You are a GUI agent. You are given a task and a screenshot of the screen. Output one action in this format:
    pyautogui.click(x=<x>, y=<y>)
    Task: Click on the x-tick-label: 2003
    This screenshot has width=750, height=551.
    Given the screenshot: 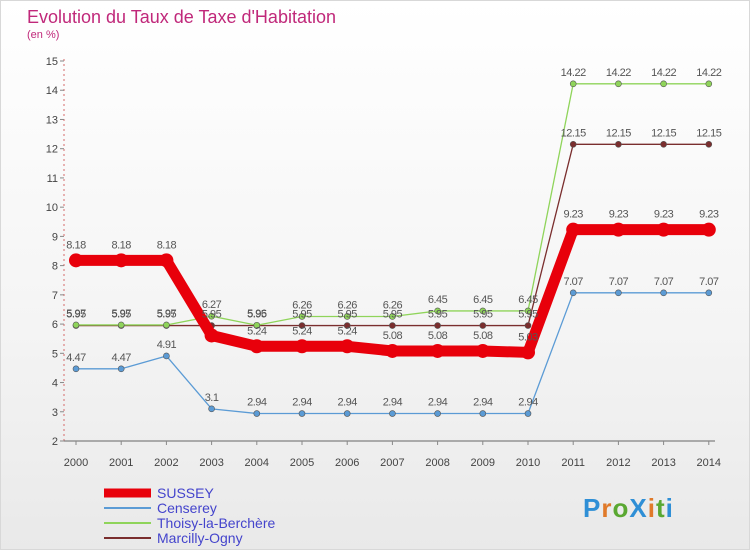 What is the action you would take?
    pyautogui.click(x=211, y=463)
    